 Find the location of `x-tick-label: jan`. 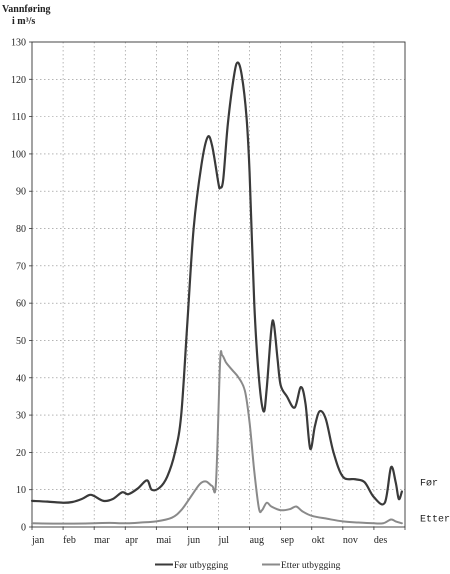

x-tick-label: jan is located at coordinates (37, 540).